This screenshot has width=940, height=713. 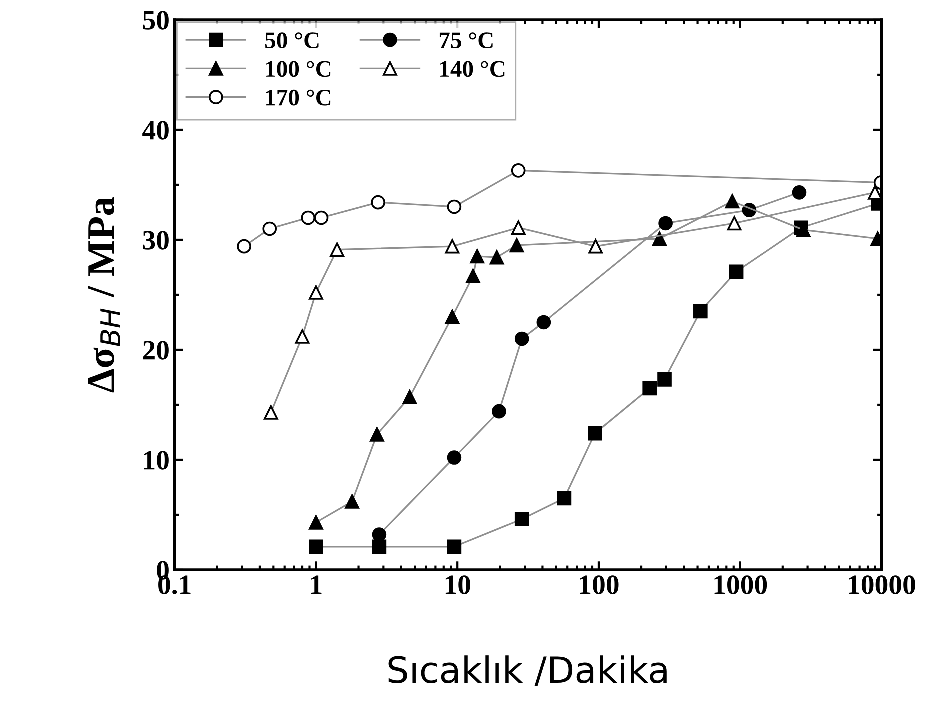 What do you see at coordinates (458, 585) in the screenshot?
I see `x-tick-label: 10` at bounding box center [458, 585].